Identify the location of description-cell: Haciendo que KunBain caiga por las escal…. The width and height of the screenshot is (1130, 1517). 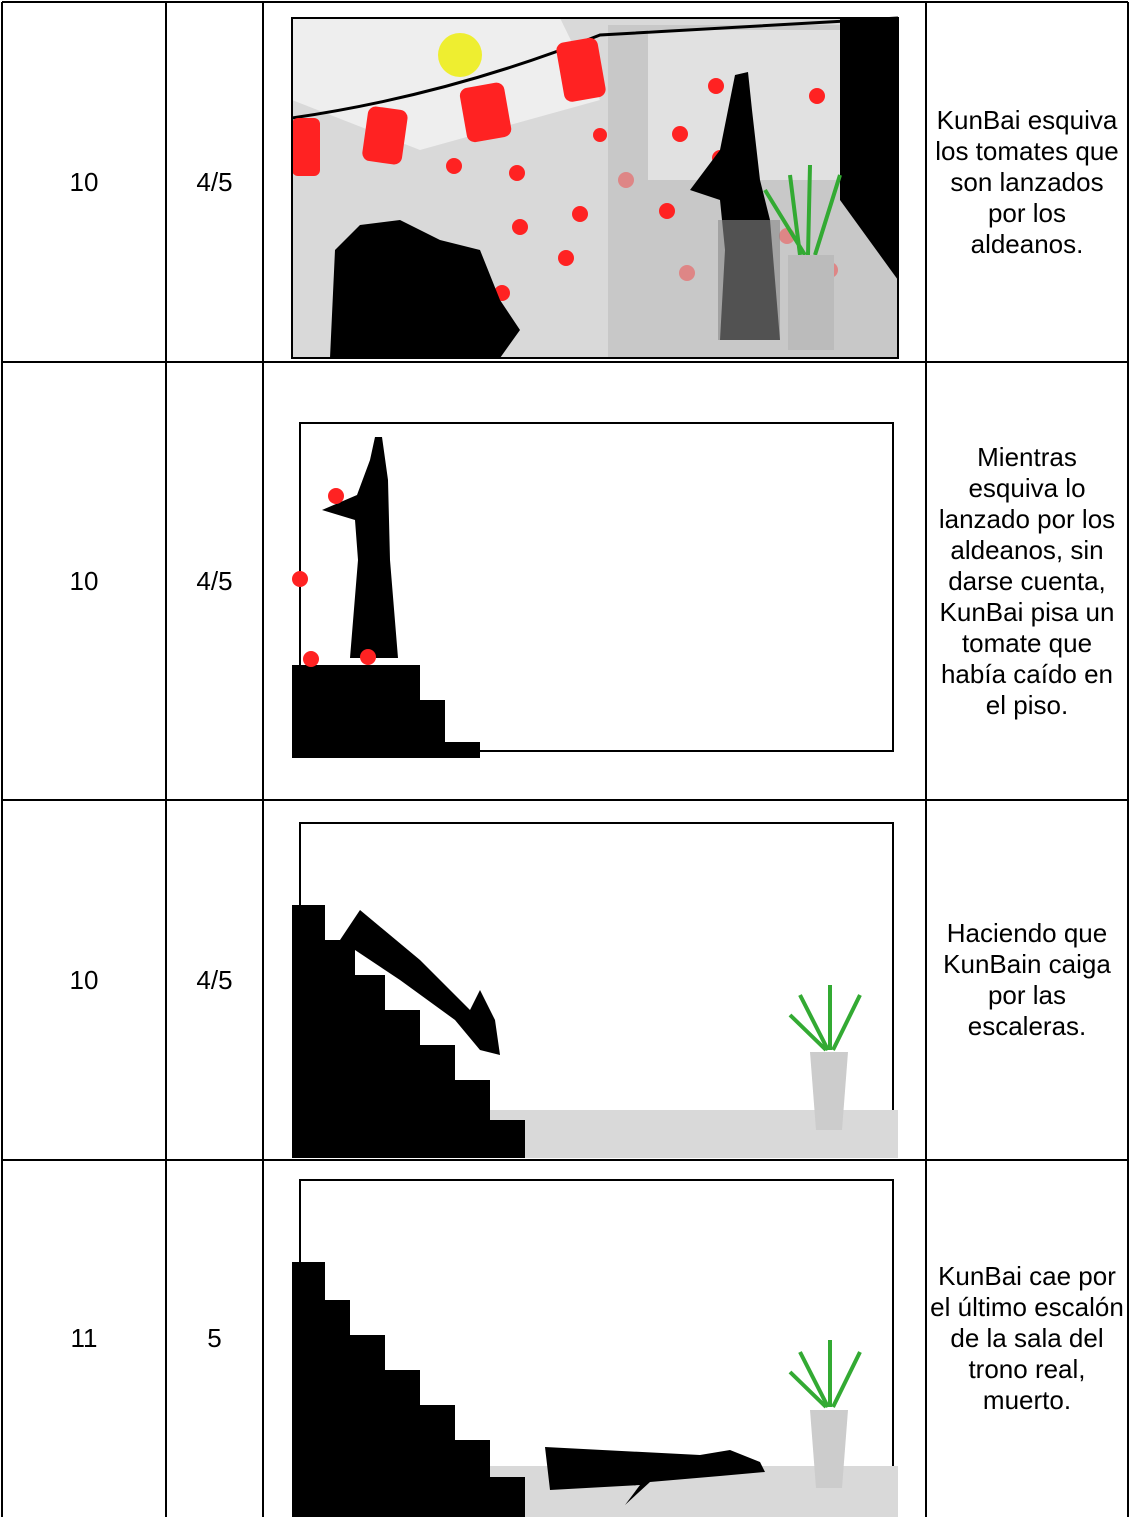
(1027, 979).